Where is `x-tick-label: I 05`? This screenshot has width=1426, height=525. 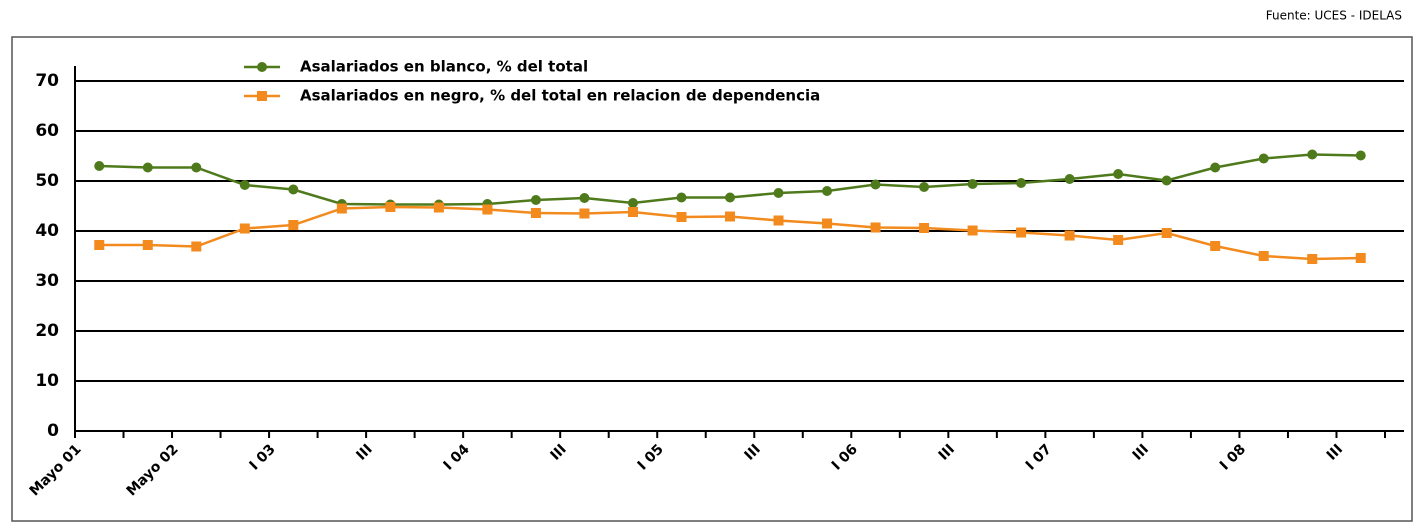 x-tick-label: I 05 is located at coordinates (651, 457).